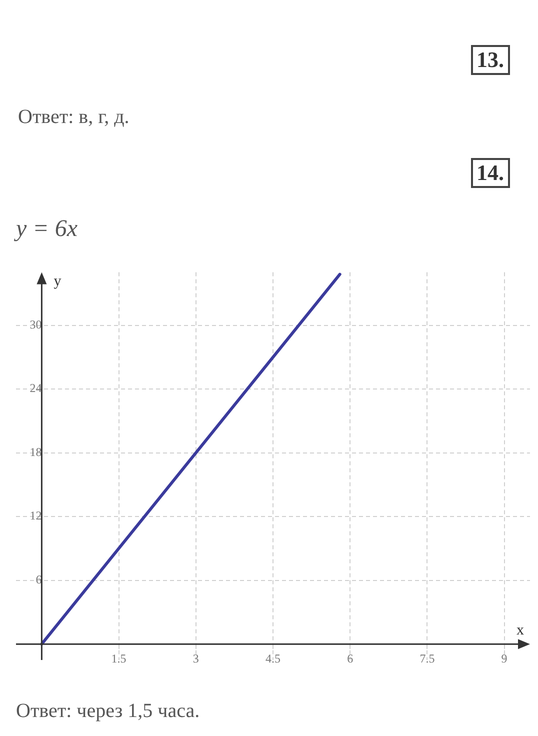  What do you see at coordinates (520, 630) in the screenshot?
I see `x-axis-title: x` at bounding box center [520, 630].